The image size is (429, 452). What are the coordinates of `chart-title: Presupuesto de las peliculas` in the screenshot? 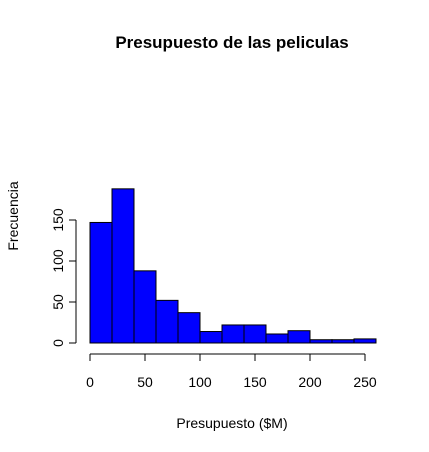 It's located at (231, 42).